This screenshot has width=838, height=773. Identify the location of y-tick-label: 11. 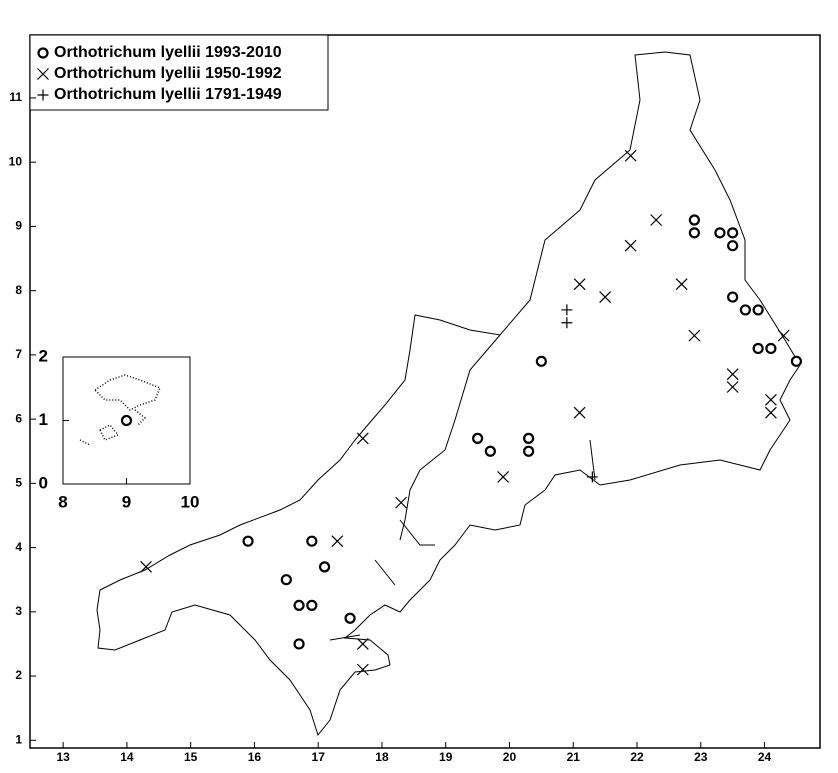
(15, 97).